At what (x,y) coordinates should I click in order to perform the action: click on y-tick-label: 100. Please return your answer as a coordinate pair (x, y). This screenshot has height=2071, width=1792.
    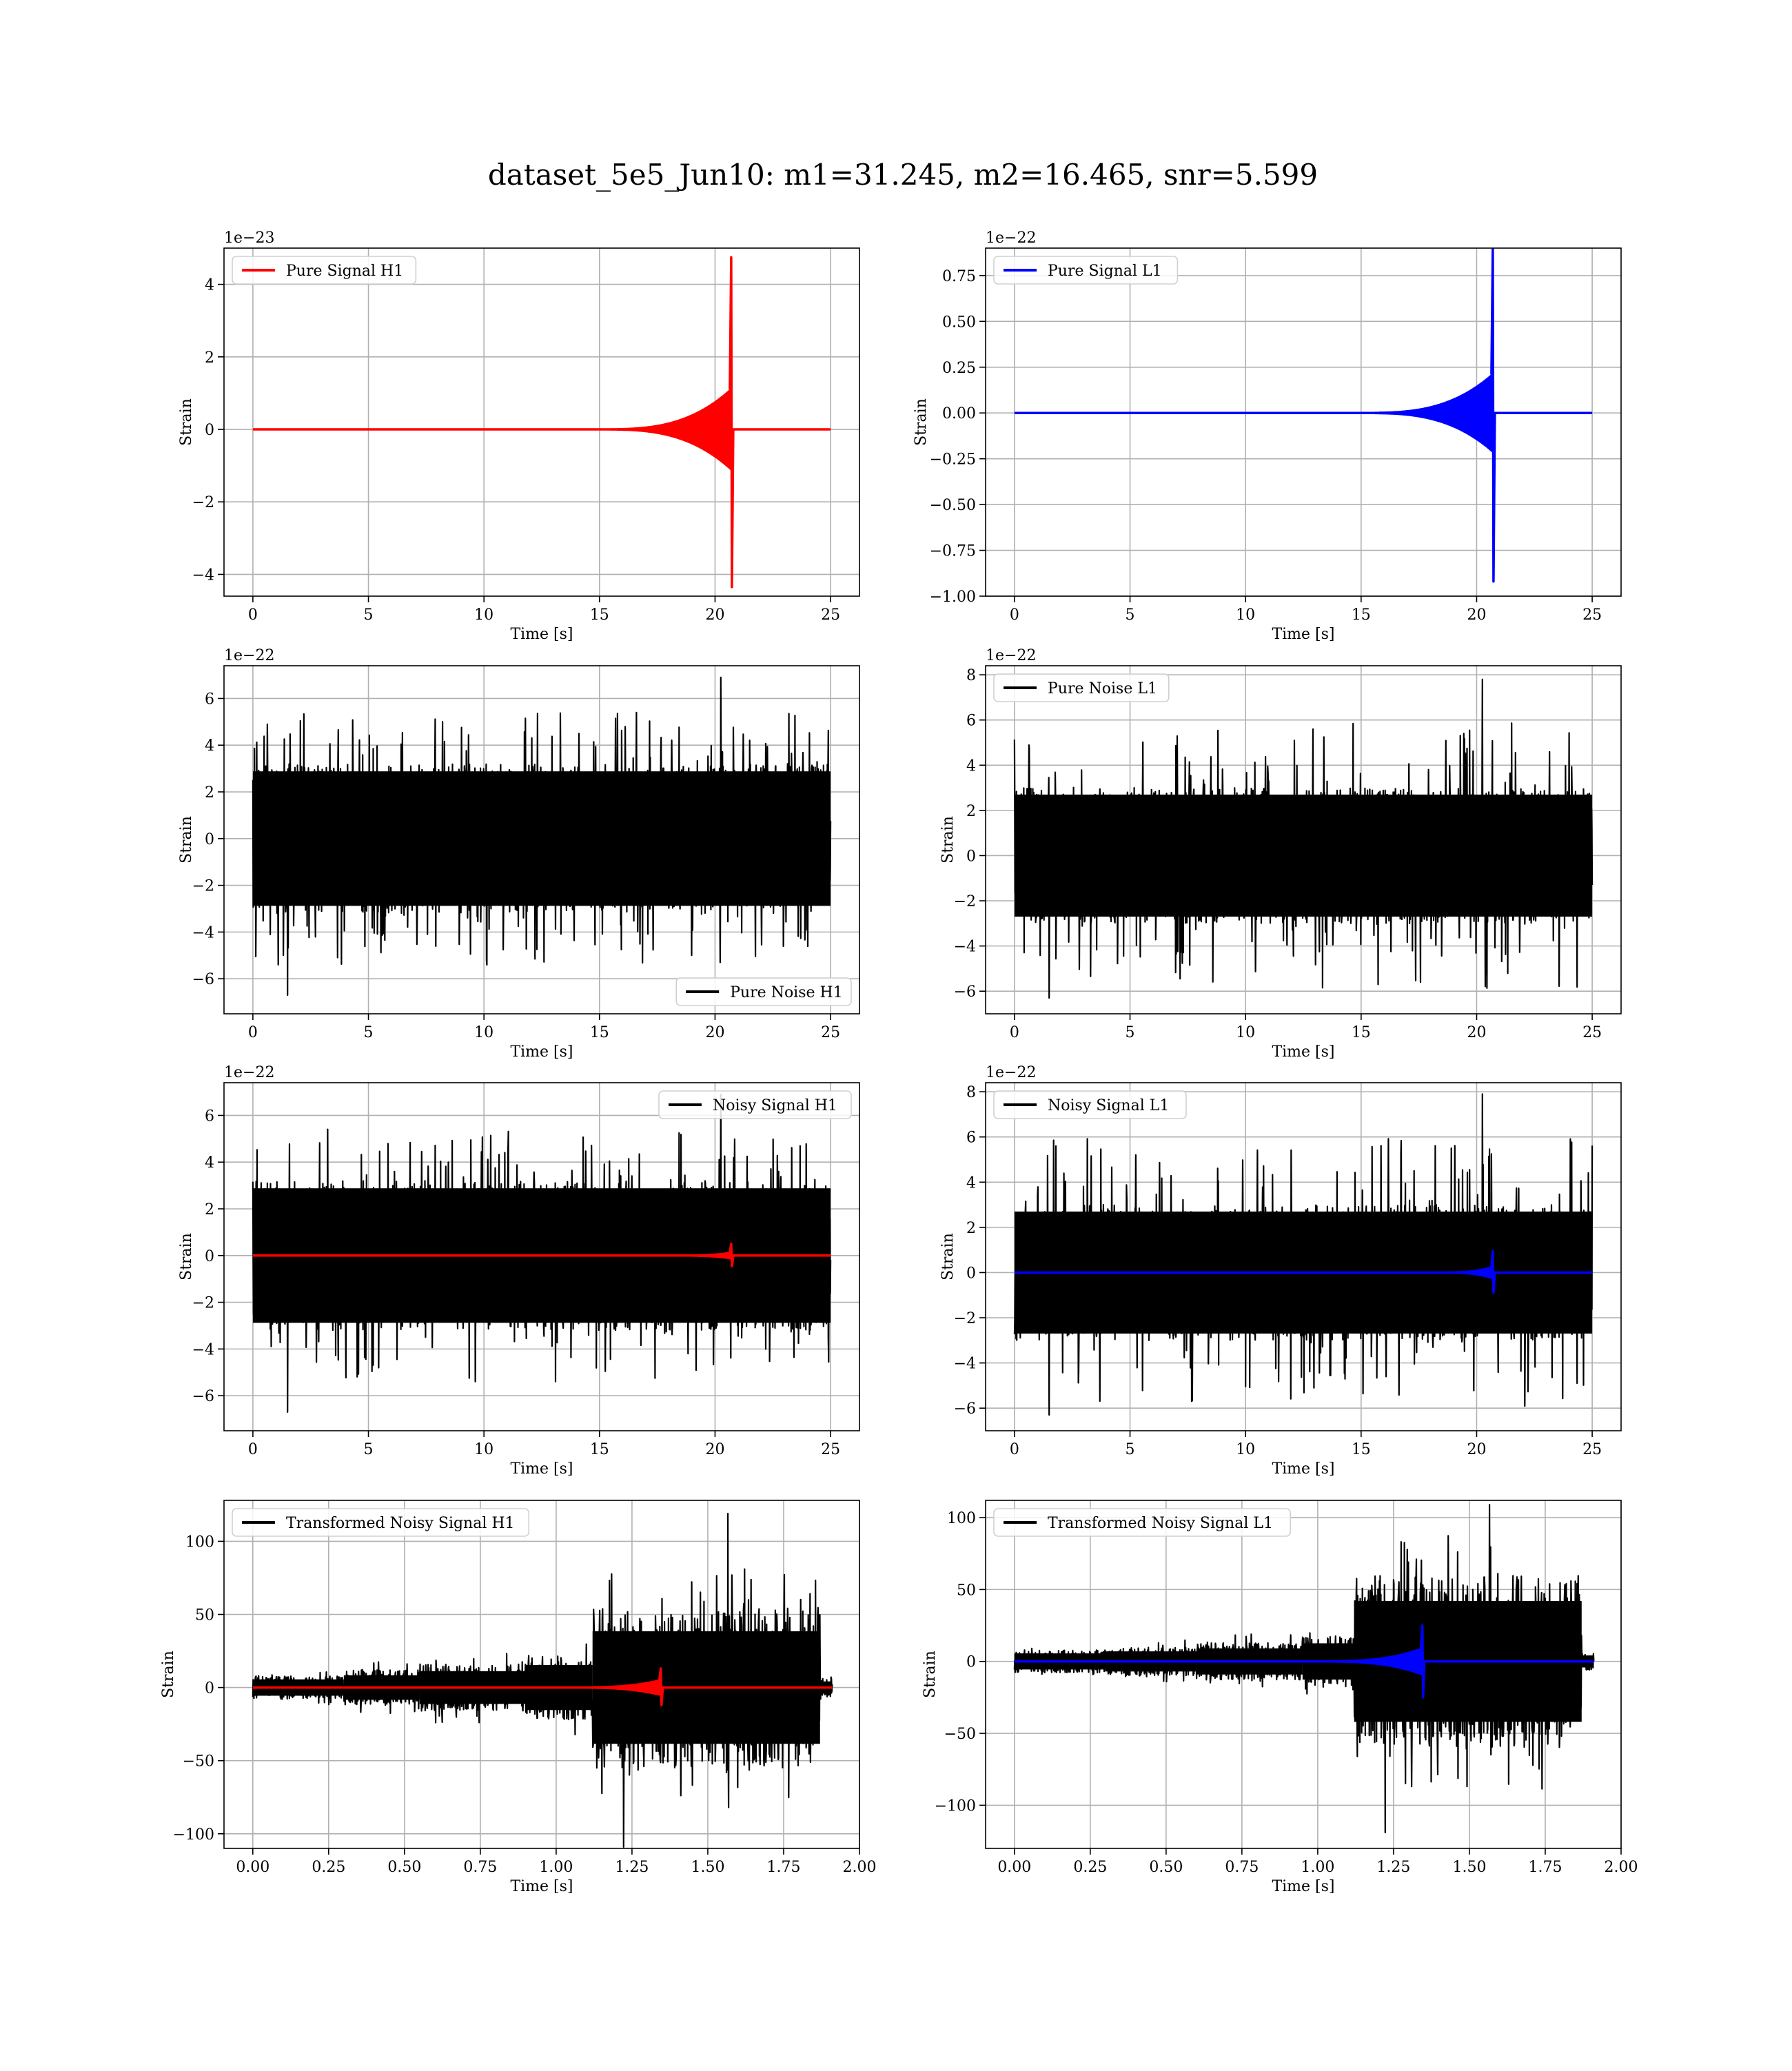
    Looking at the image, I should click on (199, 1542).